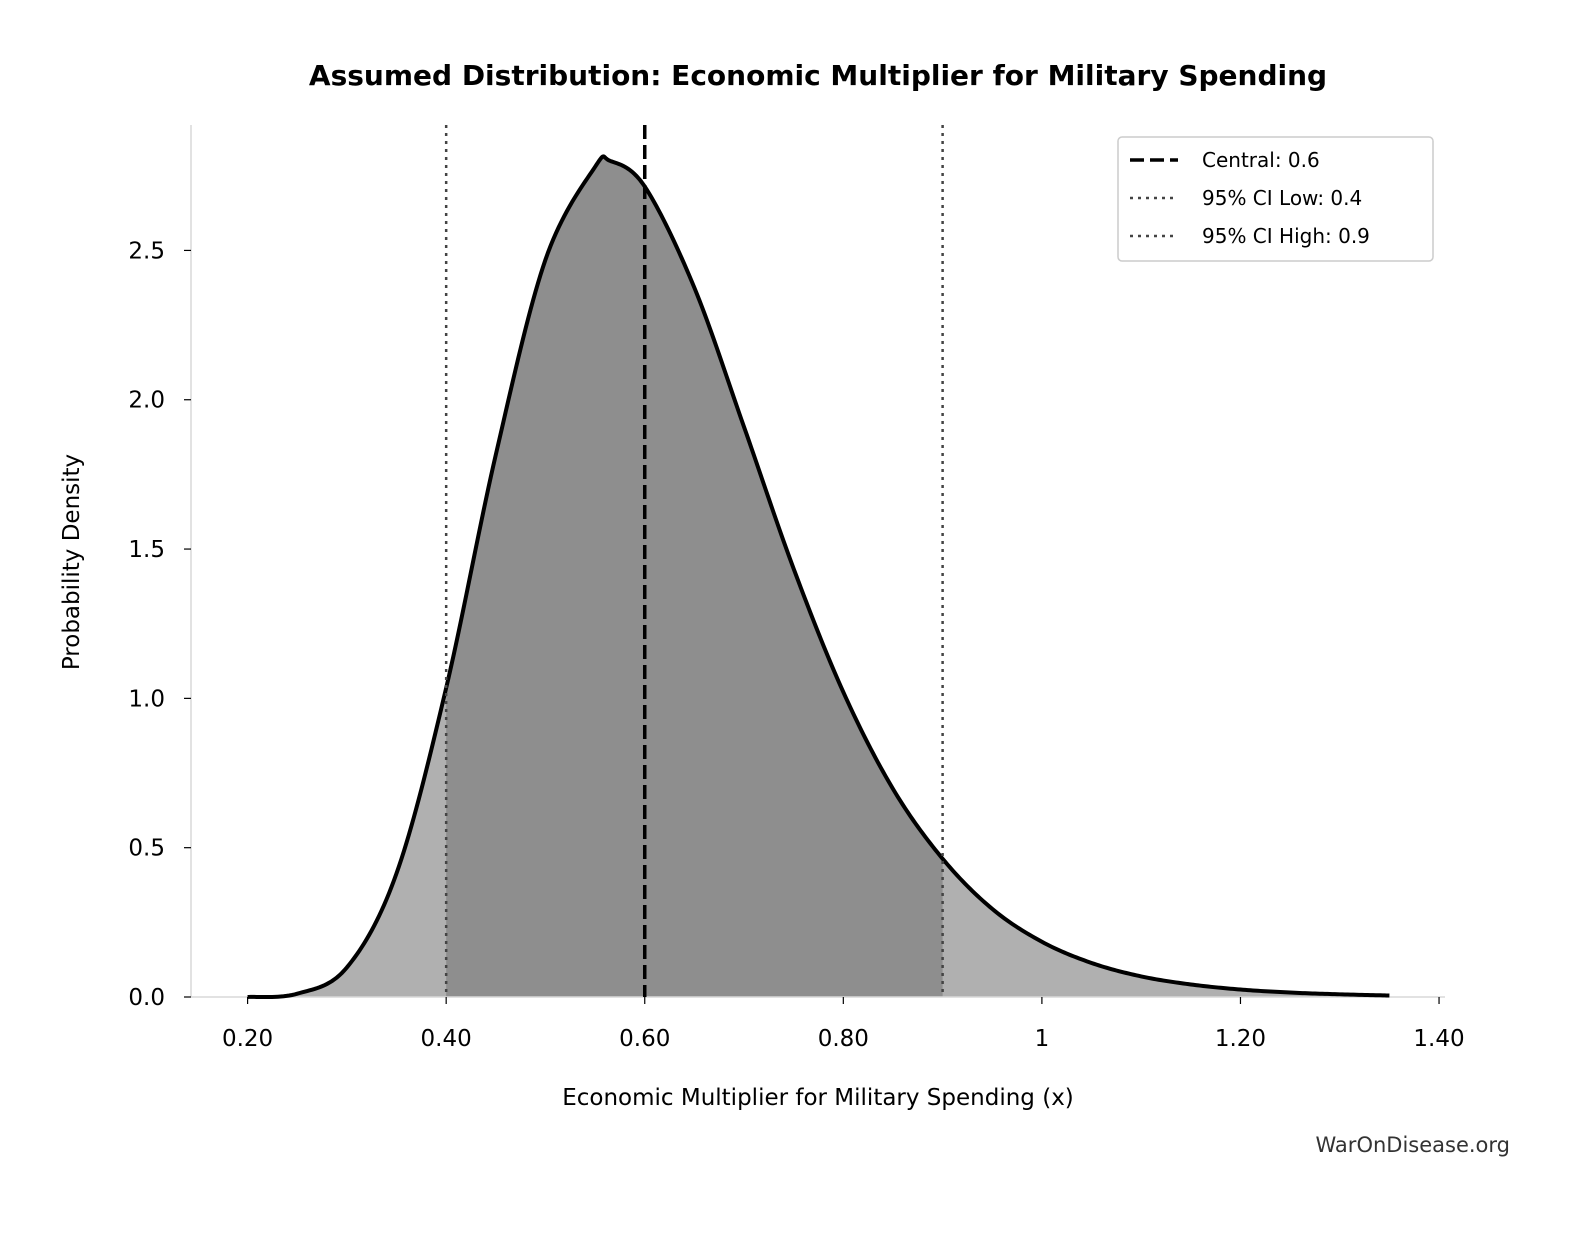 This screenshot has width=1593, height=1234. I want to click on x-tick-label: 0.60, so click(644, 1039).